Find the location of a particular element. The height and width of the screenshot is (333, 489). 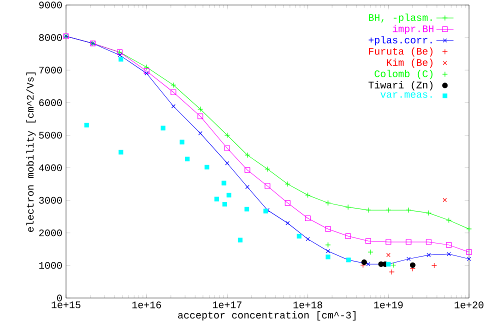

x-tick-label: 1e+15 is located at coordinates (66, 305).